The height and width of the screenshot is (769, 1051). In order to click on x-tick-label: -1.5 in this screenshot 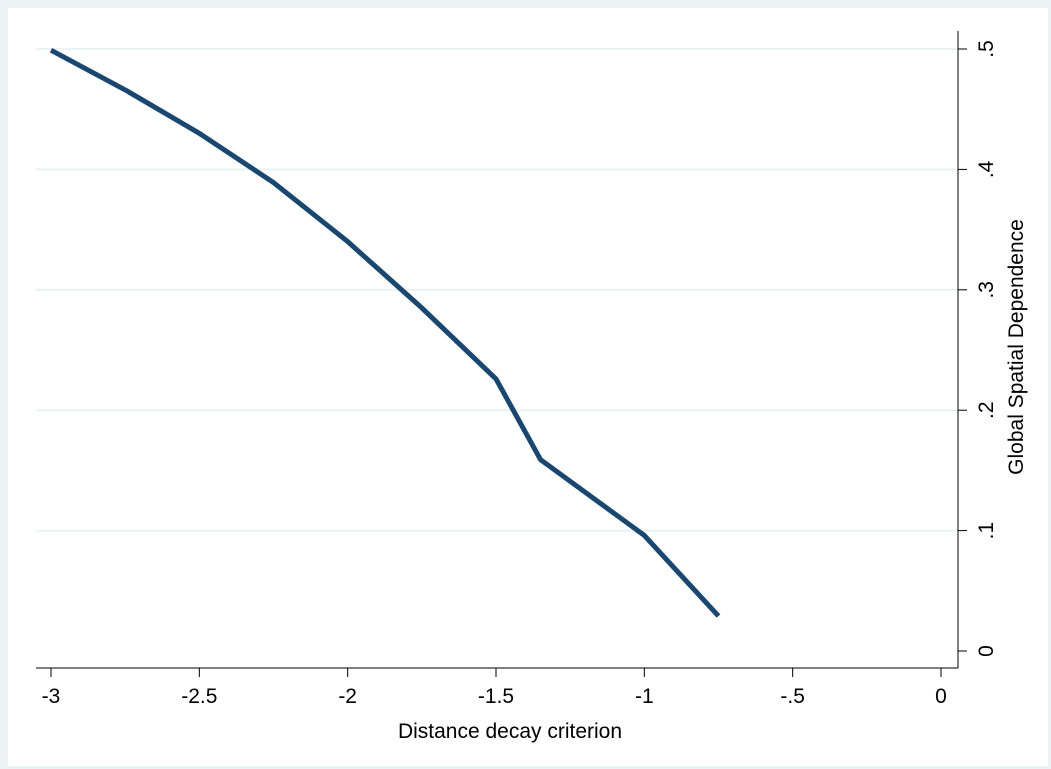, I will do `click(496, 696)`.